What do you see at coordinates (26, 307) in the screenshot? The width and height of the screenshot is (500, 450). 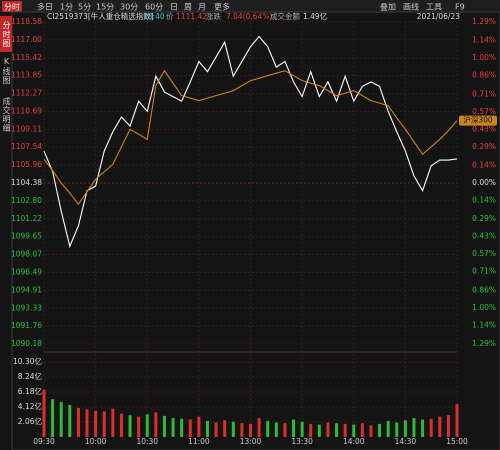 I see `y-tick-label: 1093.33` at bounding box center [26, 307].